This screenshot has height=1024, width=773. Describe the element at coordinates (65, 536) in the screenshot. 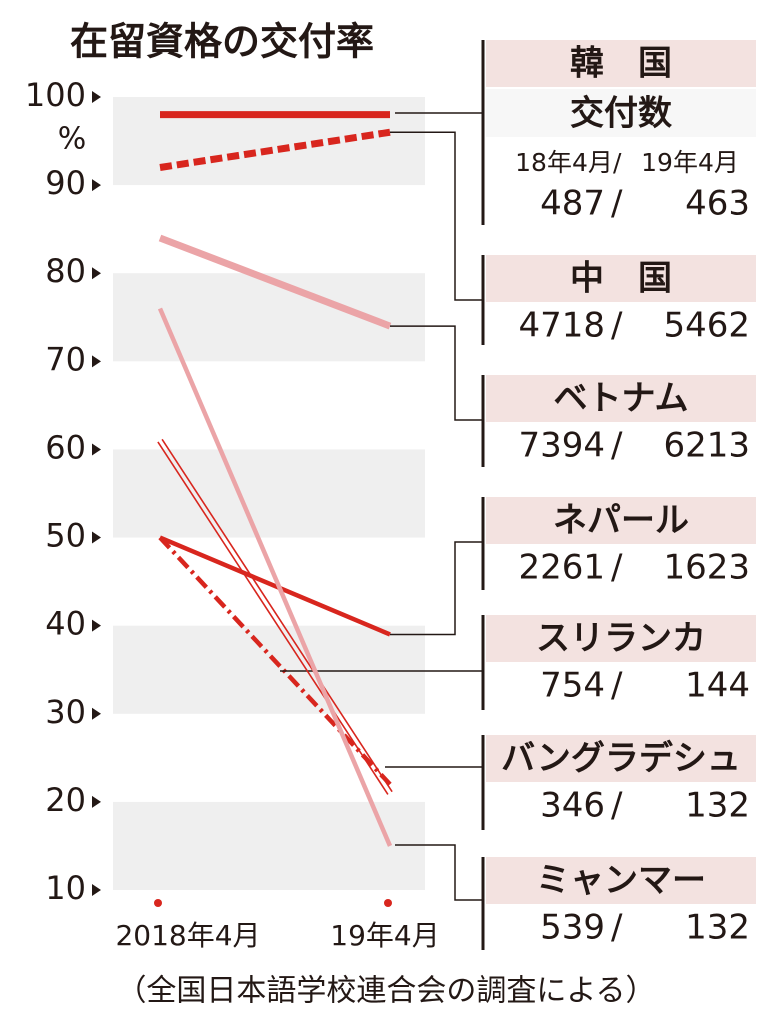

I see `y-tick-label: 50` at that location.